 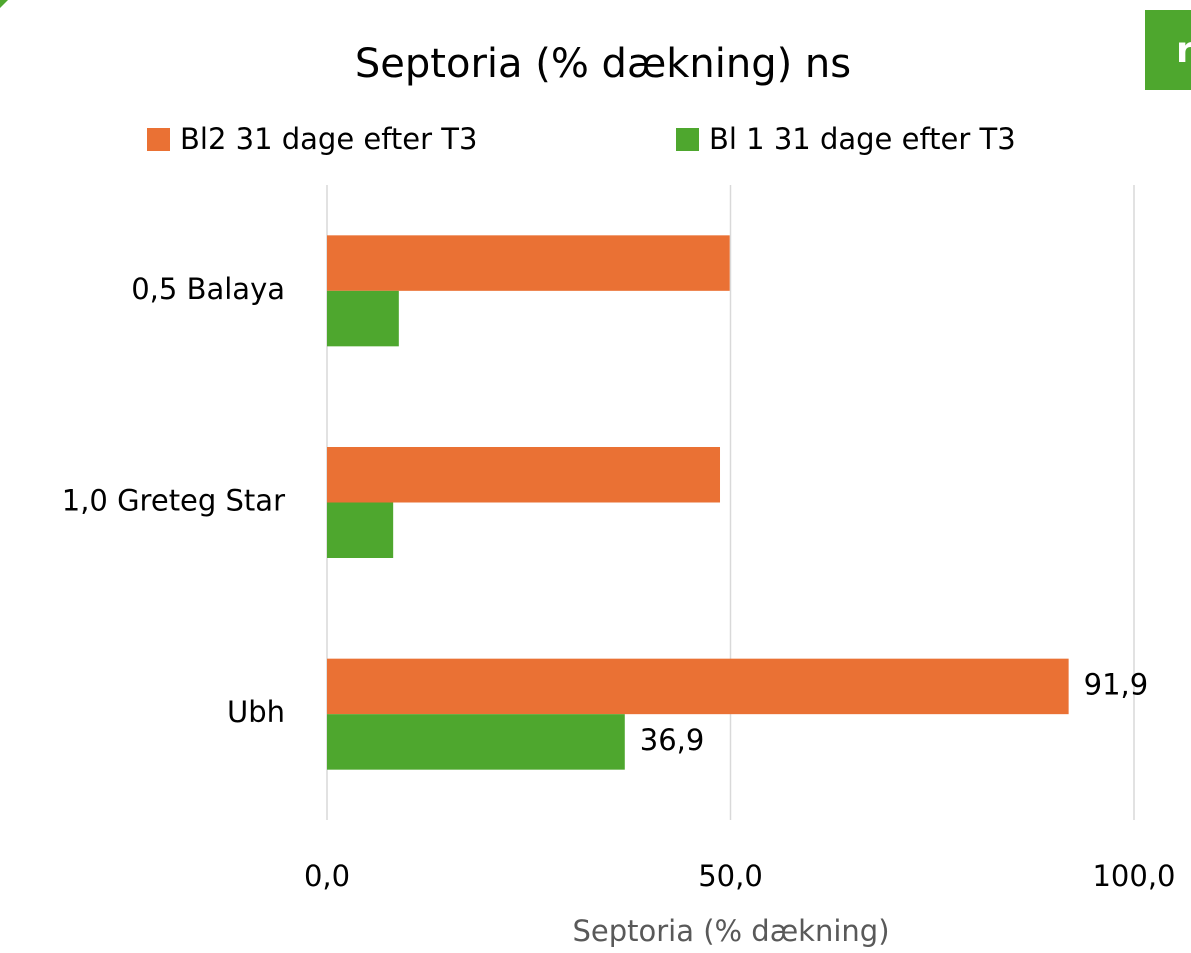 What do you see at coordinates (730, 876) in the screenshot?
I see `x-tick-label: 50,0` at bounding box center [730, 876].